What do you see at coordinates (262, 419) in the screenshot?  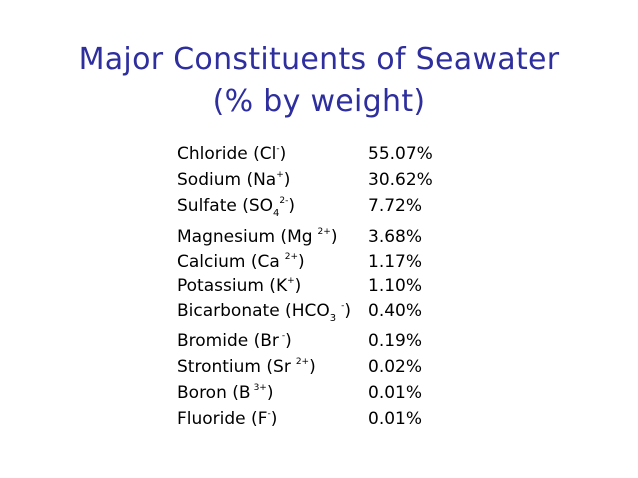 I see `constituent-symbol: F` at bounding box center [262, 419].